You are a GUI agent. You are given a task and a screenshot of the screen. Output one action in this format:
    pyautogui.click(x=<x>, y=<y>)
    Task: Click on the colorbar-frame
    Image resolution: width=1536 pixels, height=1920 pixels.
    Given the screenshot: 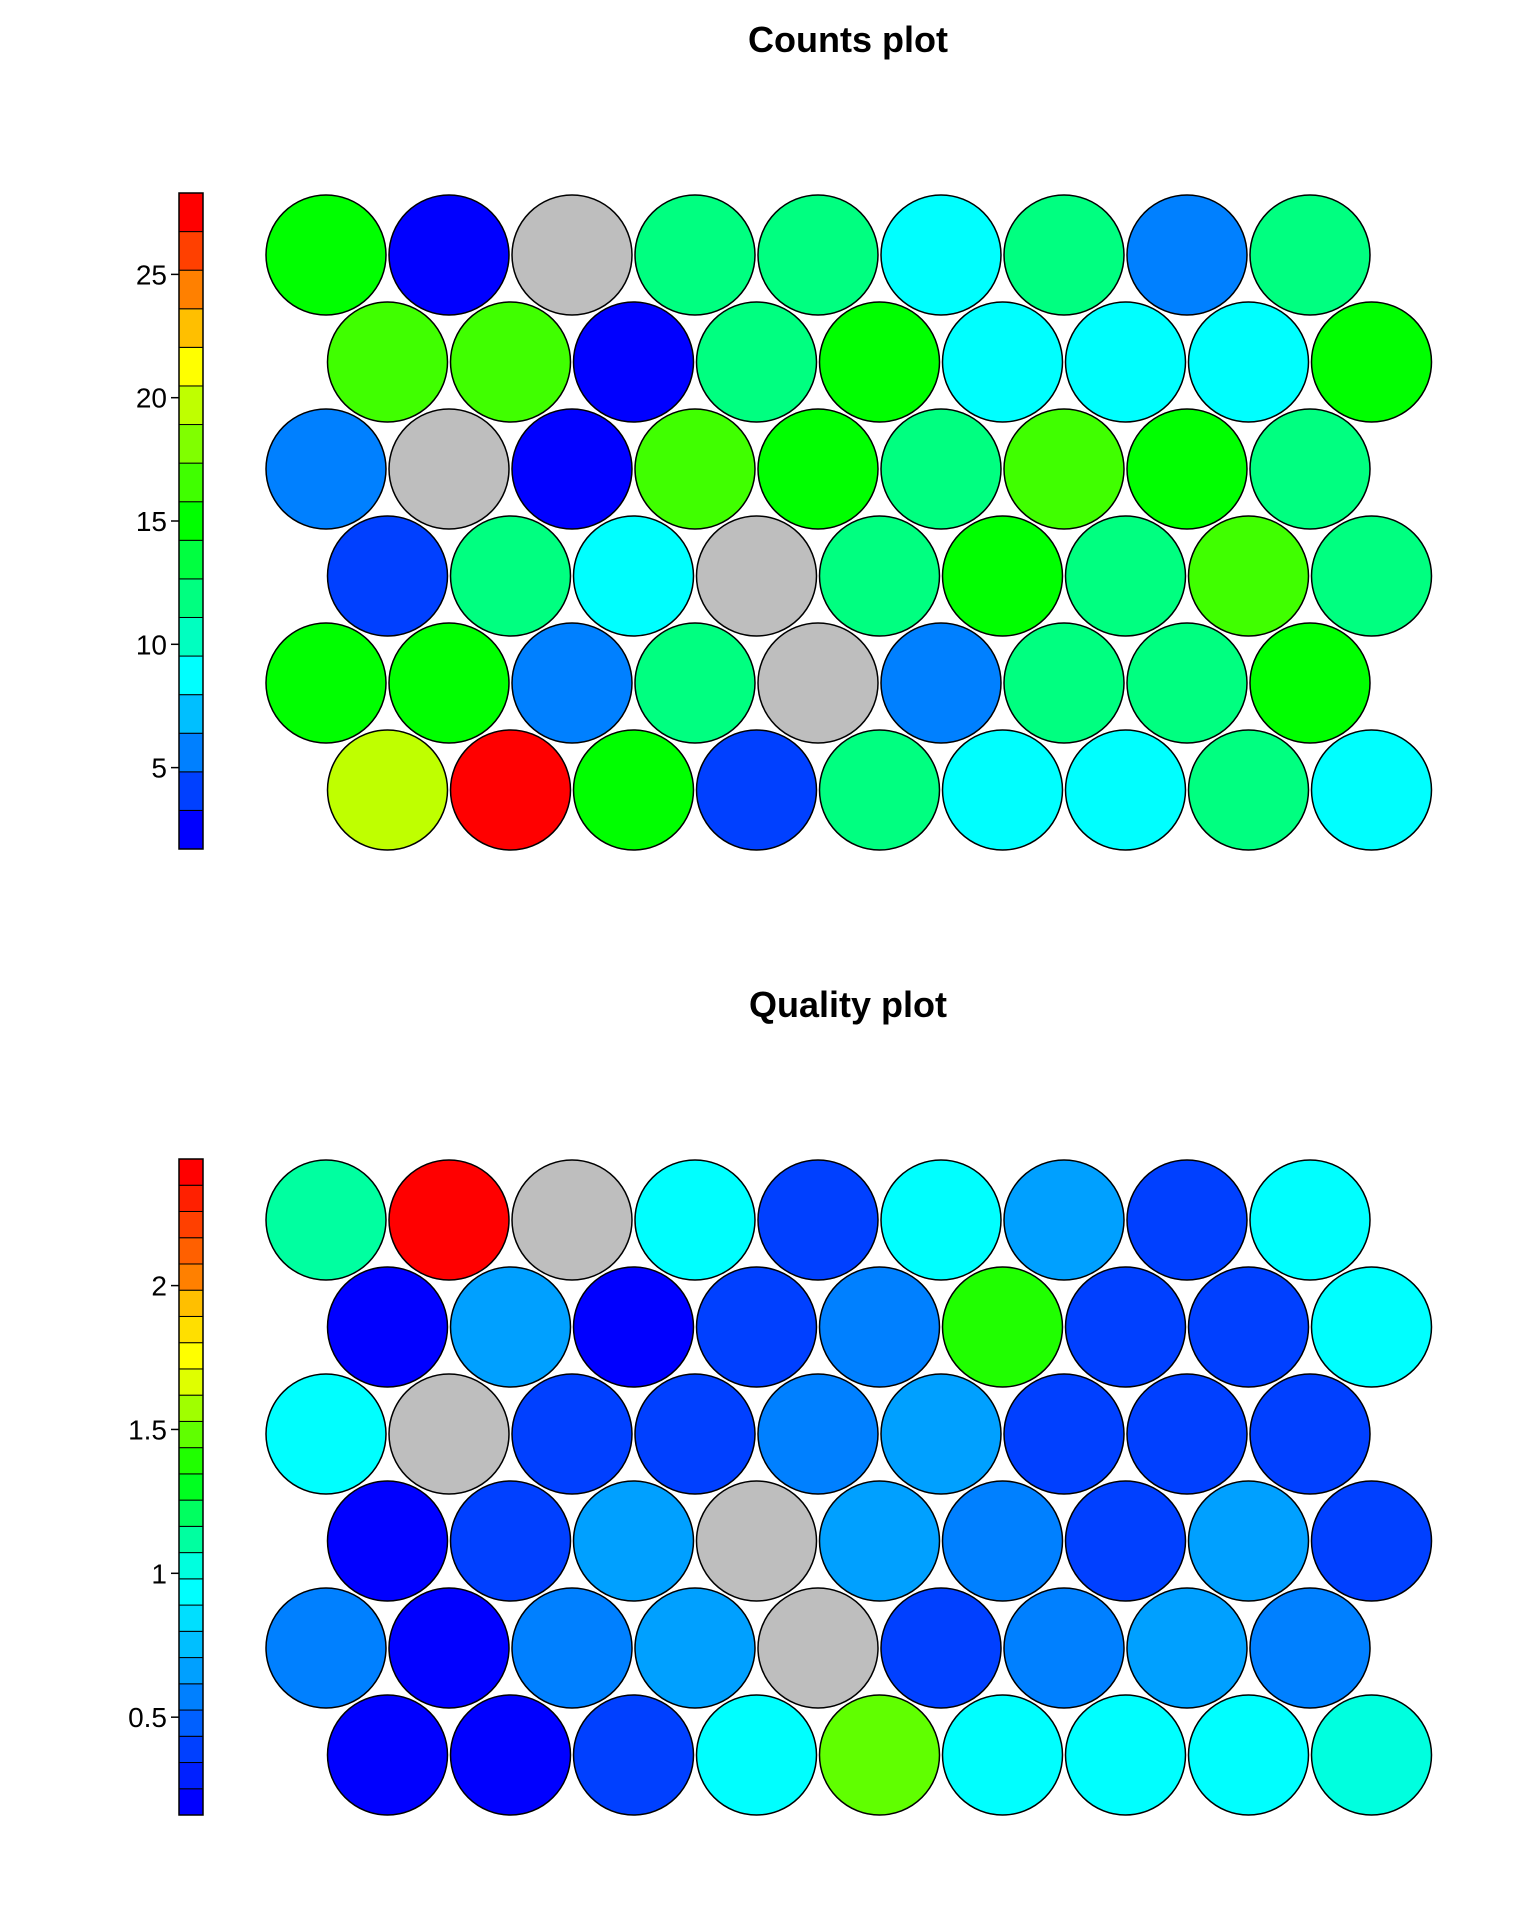 What is the action you would take?
    pyautogui.click(x=191, y=1487)
    